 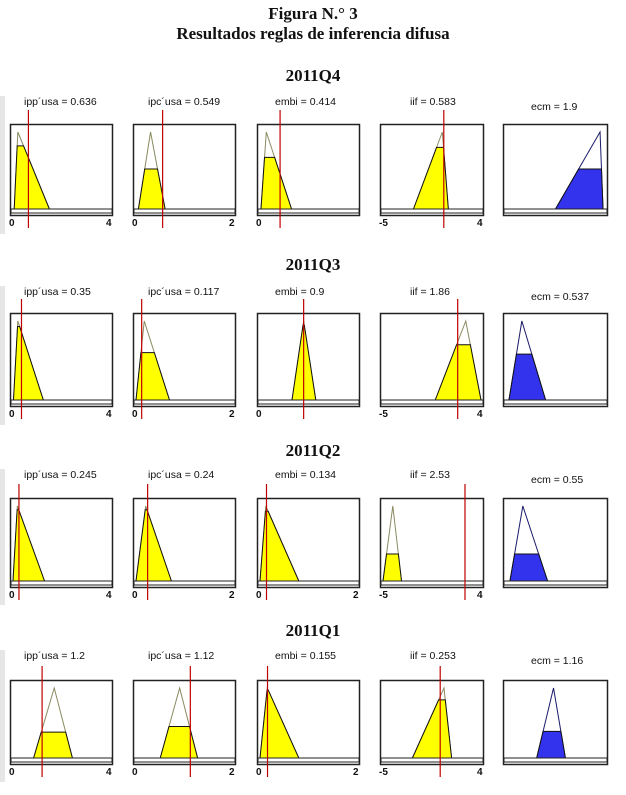 What do you see at coordinates (313, 13) in the screenshot?
I see `figure-title: Figura N.° 3` at bounding box center [313, 13].